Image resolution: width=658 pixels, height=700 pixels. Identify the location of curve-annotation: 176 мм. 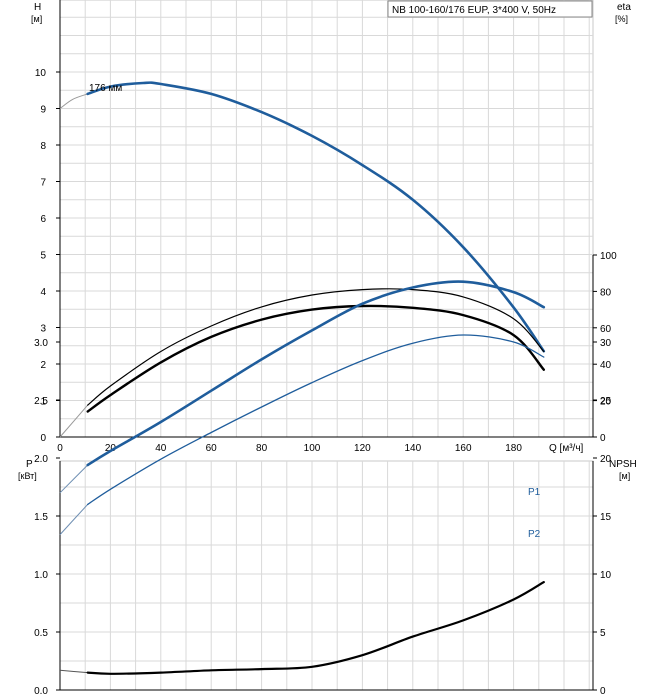
(105, 88).